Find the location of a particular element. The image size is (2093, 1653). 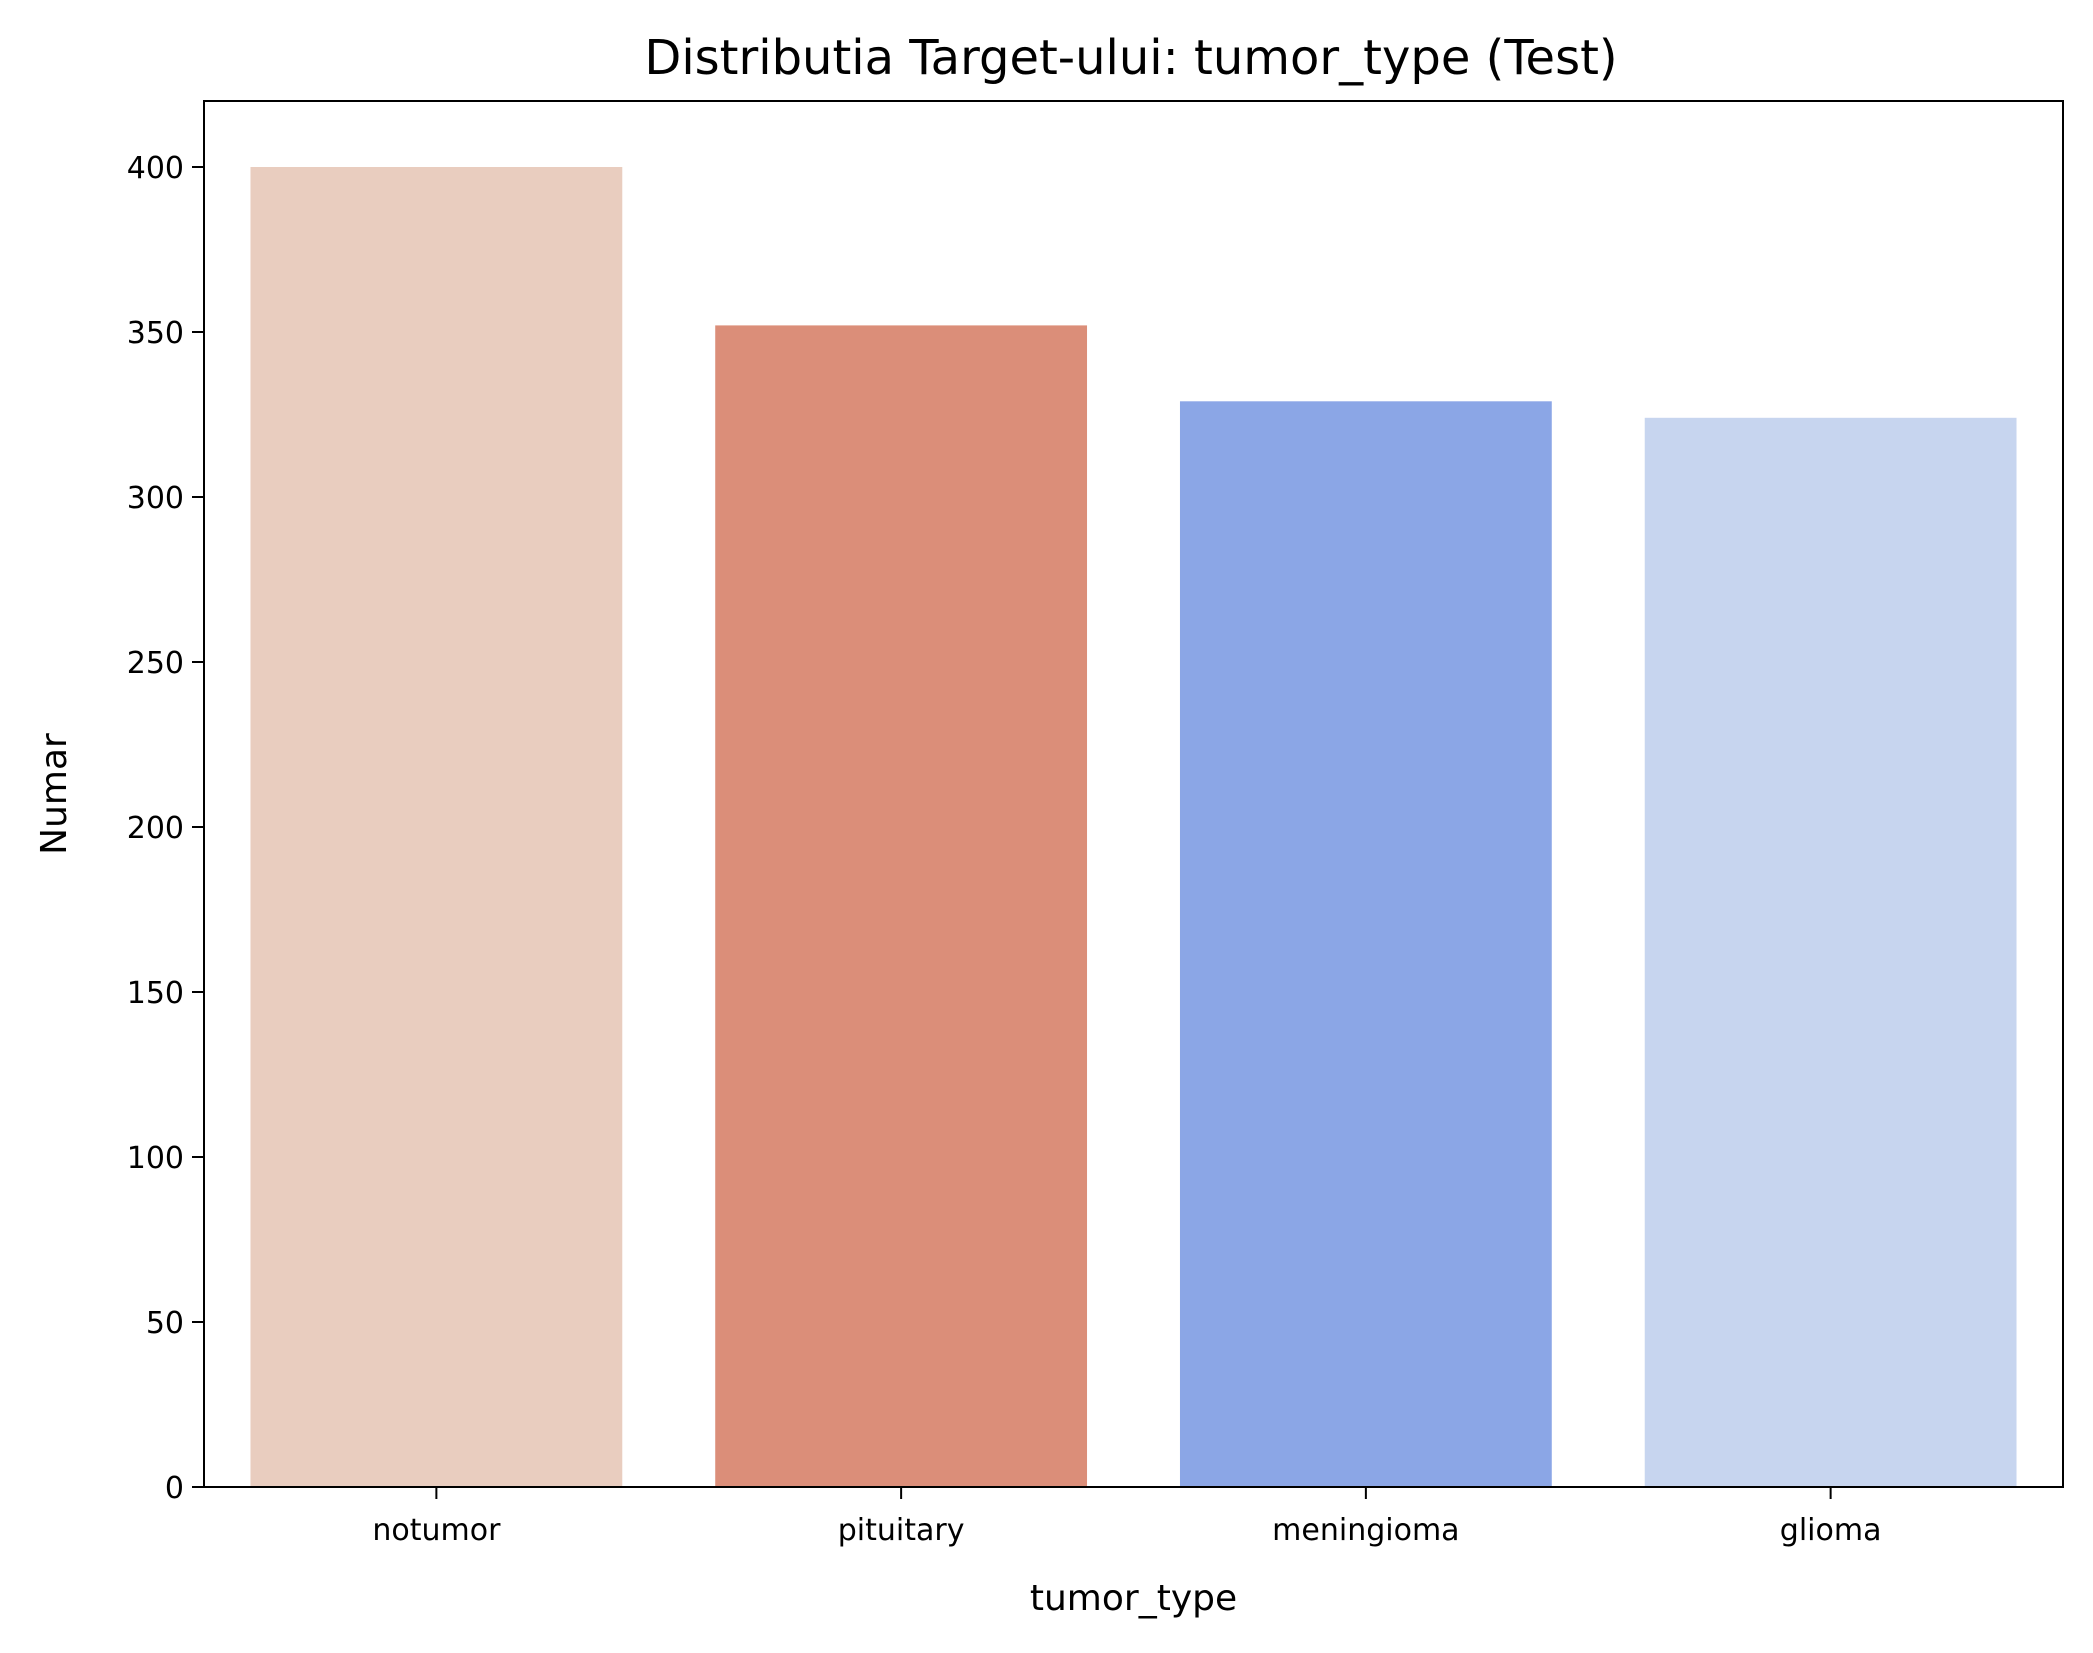

y-tick-label: 100 is located at coordinates (155, 1158).